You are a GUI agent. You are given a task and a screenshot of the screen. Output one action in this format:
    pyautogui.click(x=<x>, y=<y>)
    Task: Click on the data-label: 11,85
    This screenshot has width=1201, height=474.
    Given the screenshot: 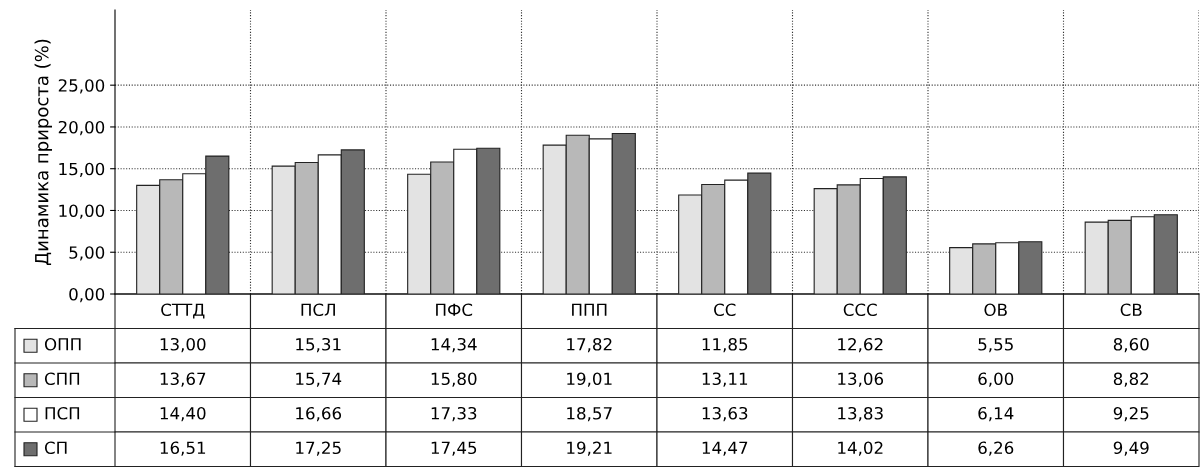 What is the action you would take?
    pyautogui.click(x=725, y=345)
    